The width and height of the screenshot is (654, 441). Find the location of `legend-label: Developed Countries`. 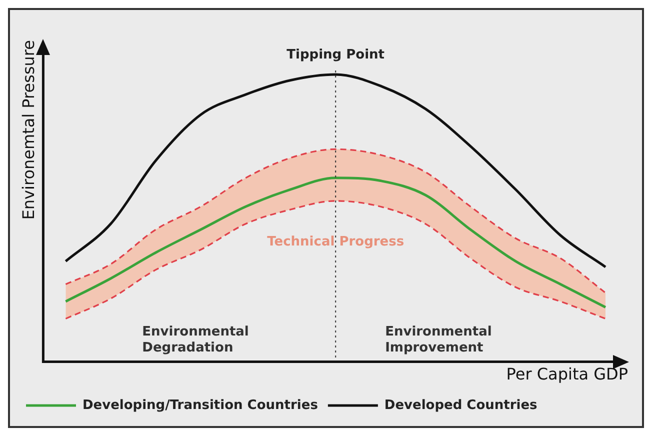

legend-label: Developed Countries is located at coordinates (461, 405).